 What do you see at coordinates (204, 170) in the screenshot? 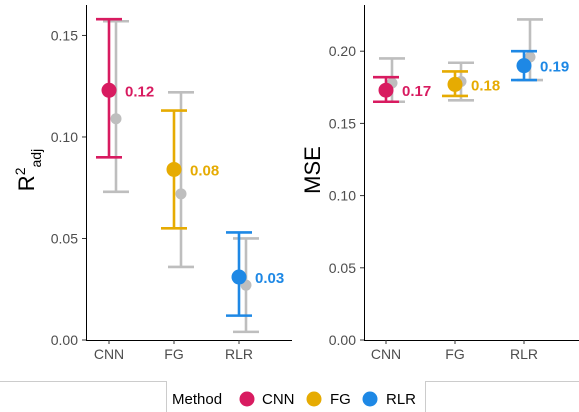
I see `data-label-fg: 0.08` at bounding box center [204, 170].